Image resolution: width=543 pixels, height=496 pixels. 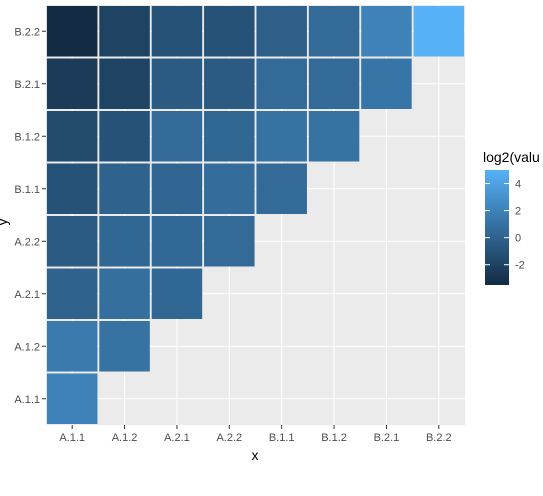 What do you see at coordinates (124, 293) in the screenshot?
I see `heatmap-cell-A.1.2-A.2.1` at bounding box center [124, 293].